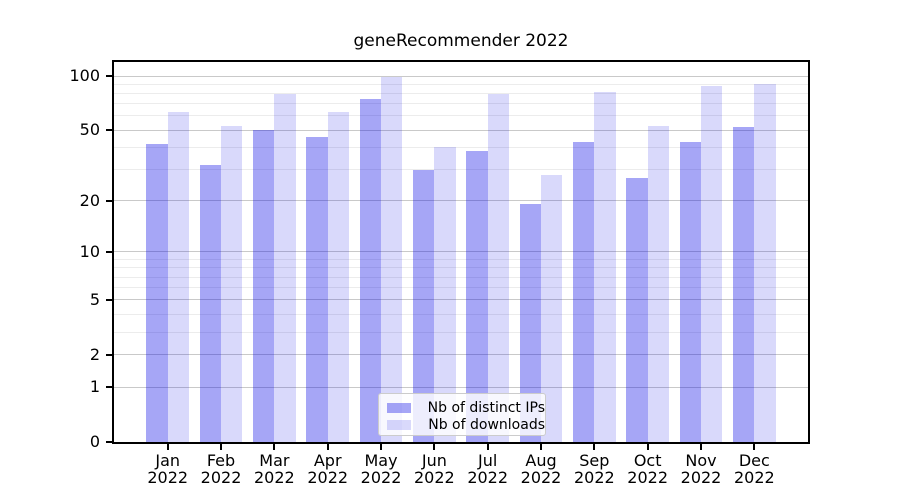  I want to click on y-tick-label-100: 100, so click(84, 75).